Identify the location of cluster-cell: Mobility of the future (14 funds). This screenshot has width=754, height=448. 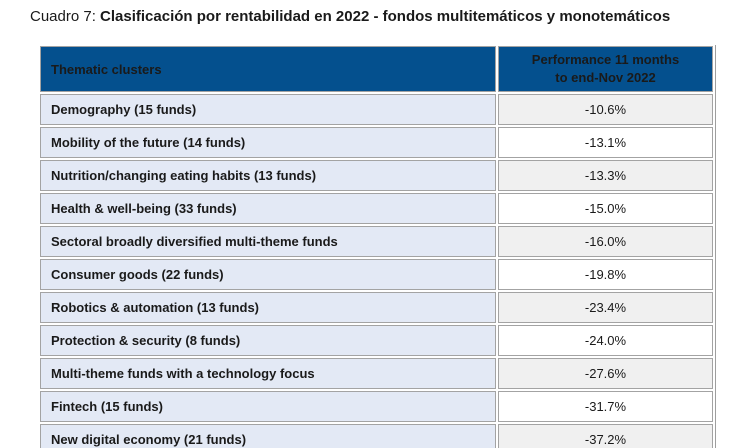
(268, 142).